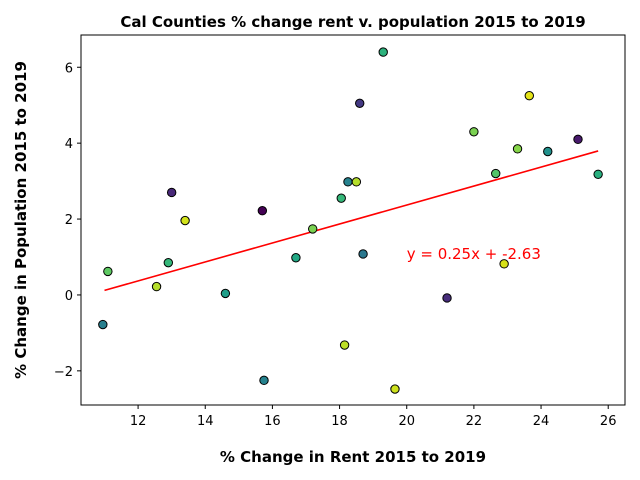  Describe the element at coordinates (69, 296) in the screenshot. I see `y-tick-label: 0` at that location.